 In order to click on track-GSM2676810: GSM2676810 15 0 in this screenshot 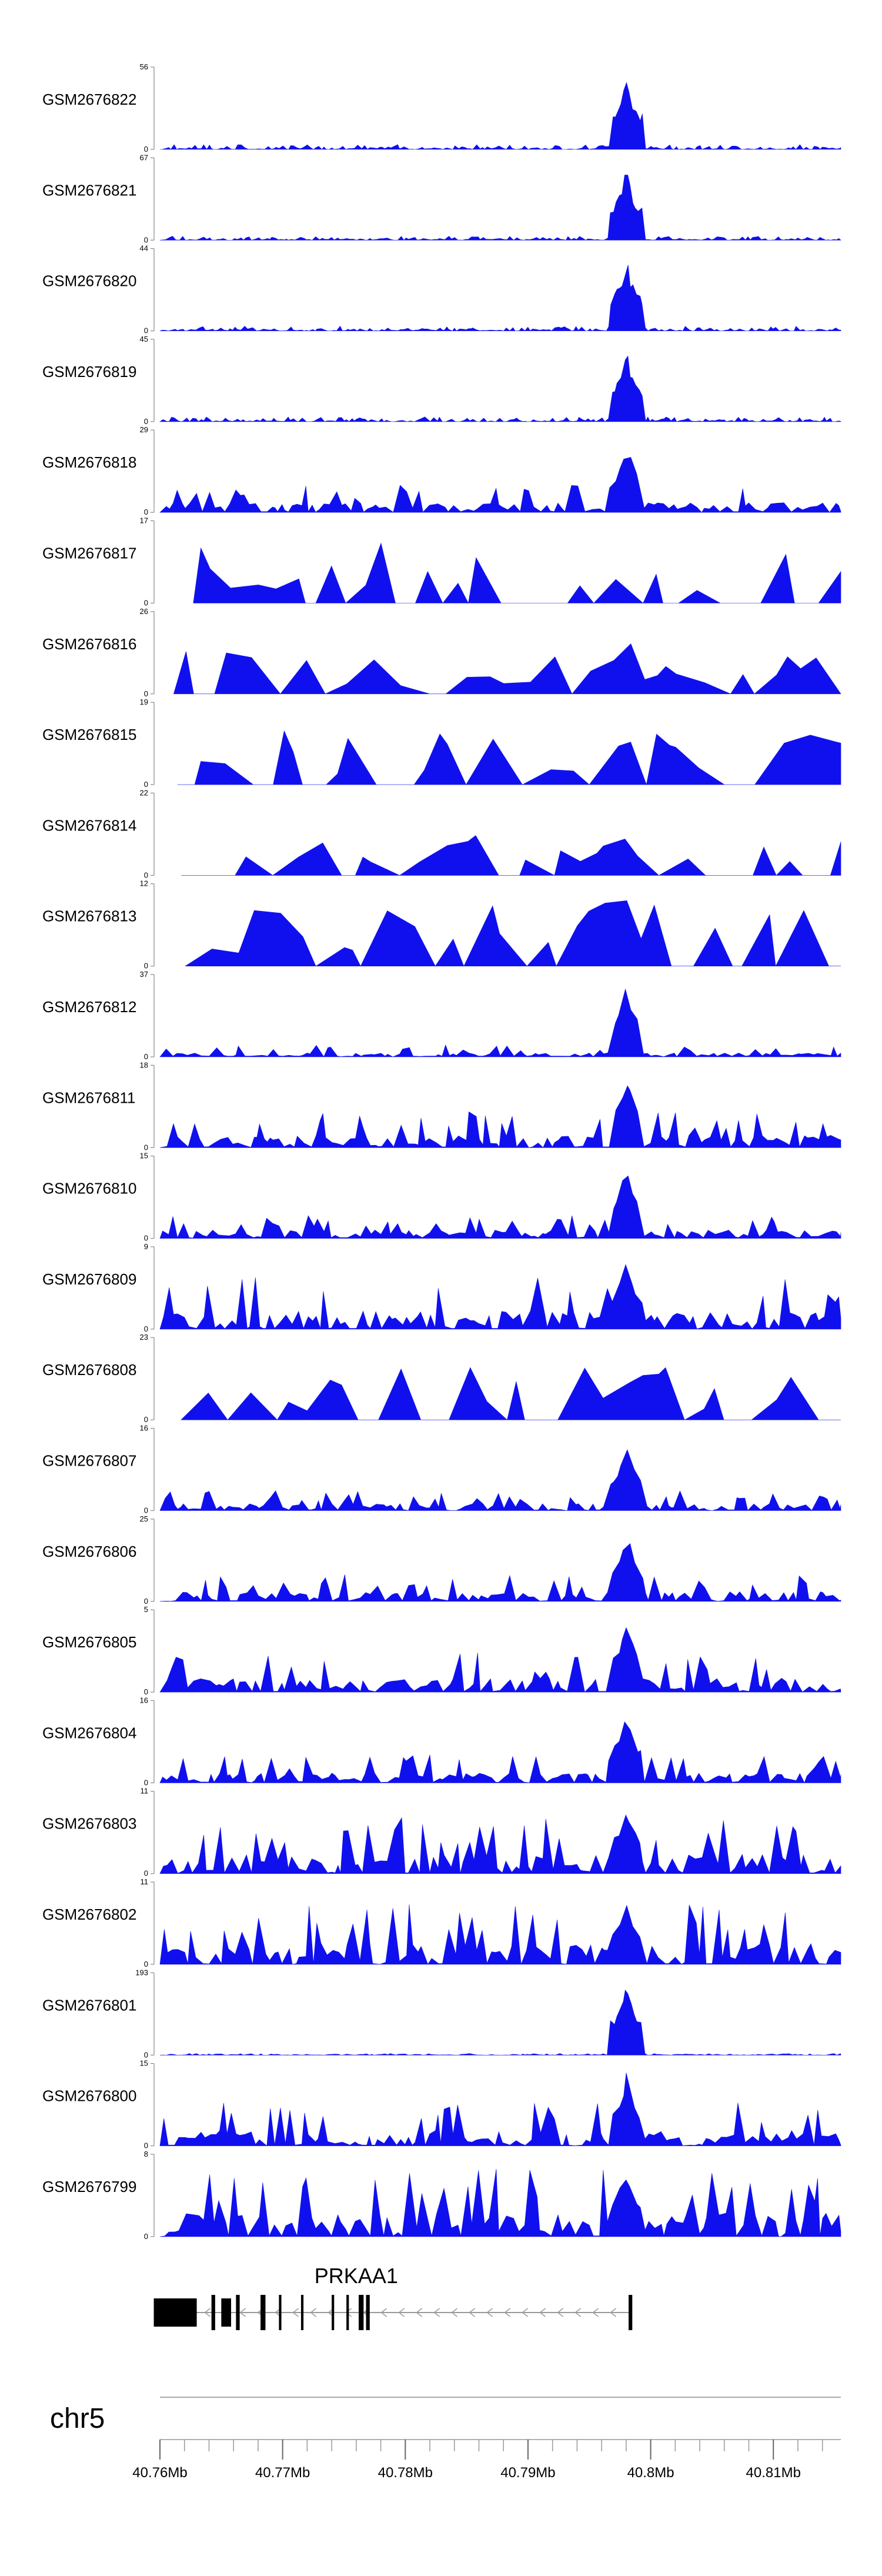, I will do `click(441, 1197)`.